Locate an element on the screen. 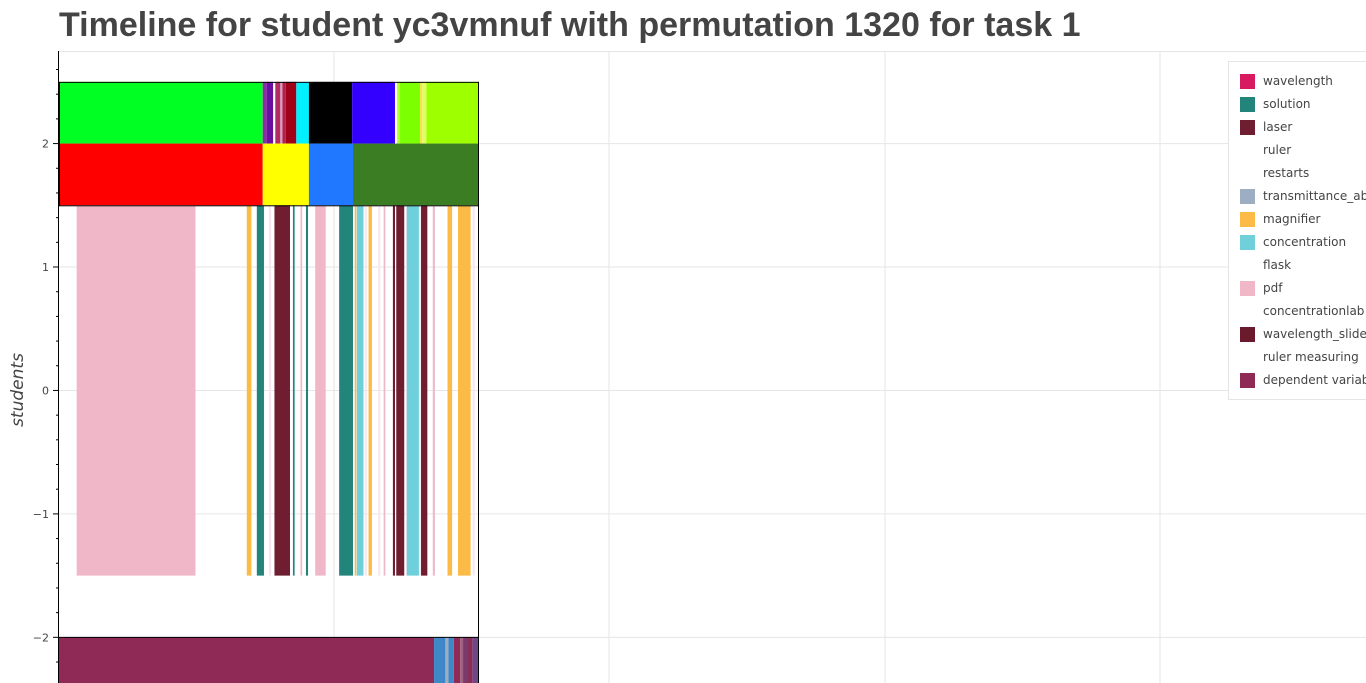  legend-item: ruler is located at coordinates (1265, 150).